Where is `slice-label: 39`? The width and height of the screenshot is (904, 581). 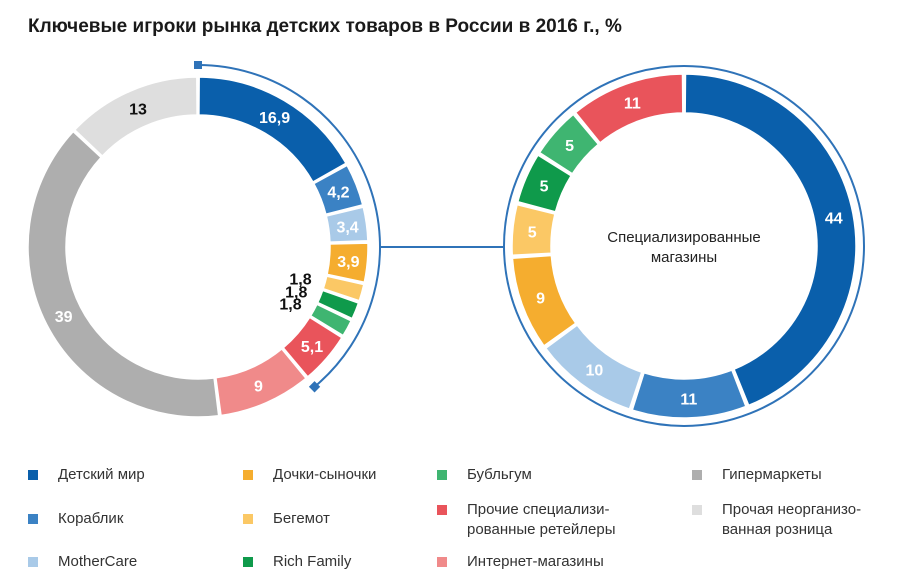 slice-label: 39 is located at coordinates (64, 317).